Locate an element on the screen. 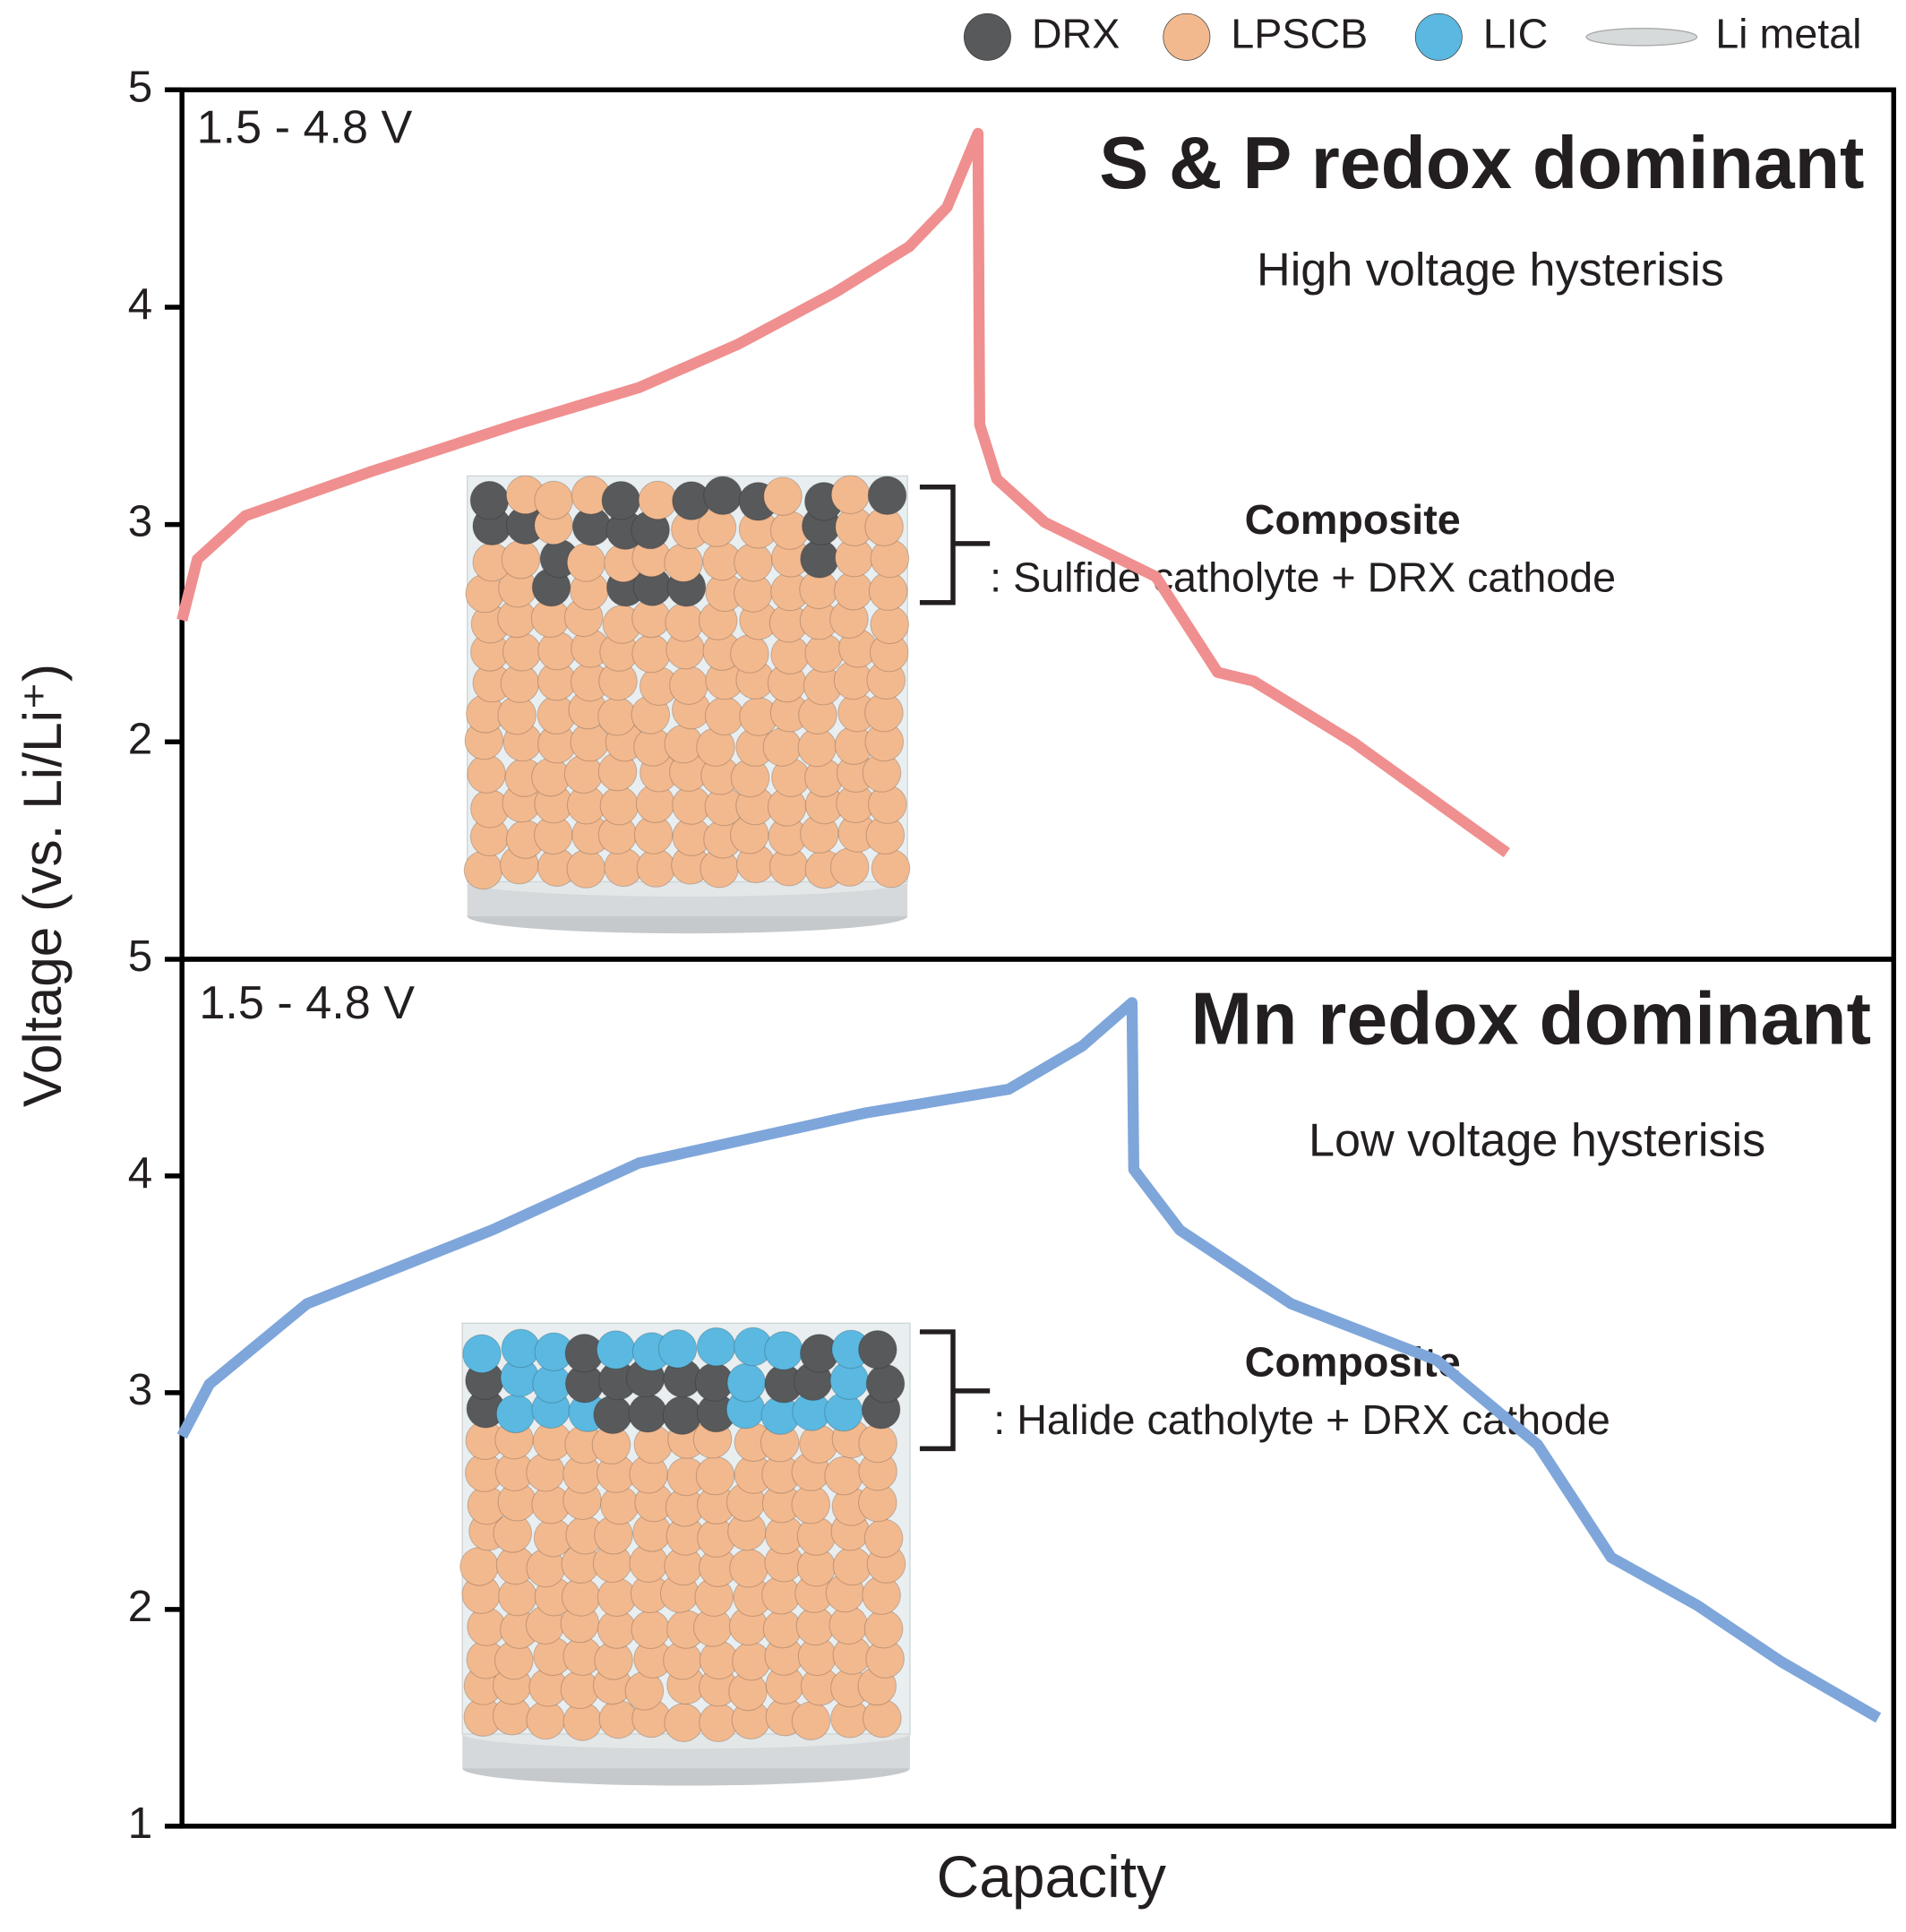 The image size is (1906, 1932). legend-label: DRX is located at coordinates (1076, 34).